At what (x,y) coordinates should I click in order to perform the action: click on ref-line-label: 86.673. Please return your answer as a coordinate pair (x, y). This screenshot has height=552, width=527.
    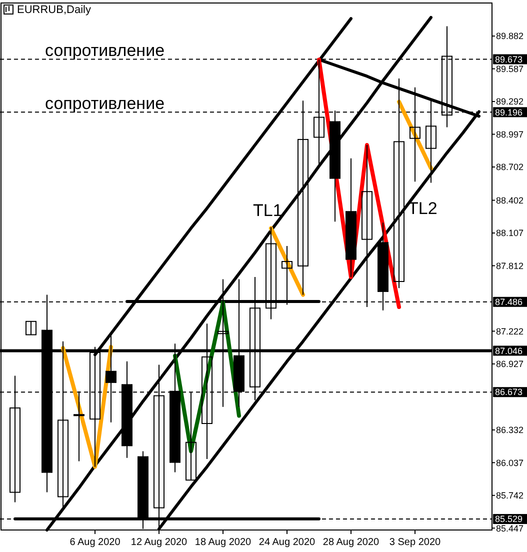
    Looking at the image, I should click on (509, 392).